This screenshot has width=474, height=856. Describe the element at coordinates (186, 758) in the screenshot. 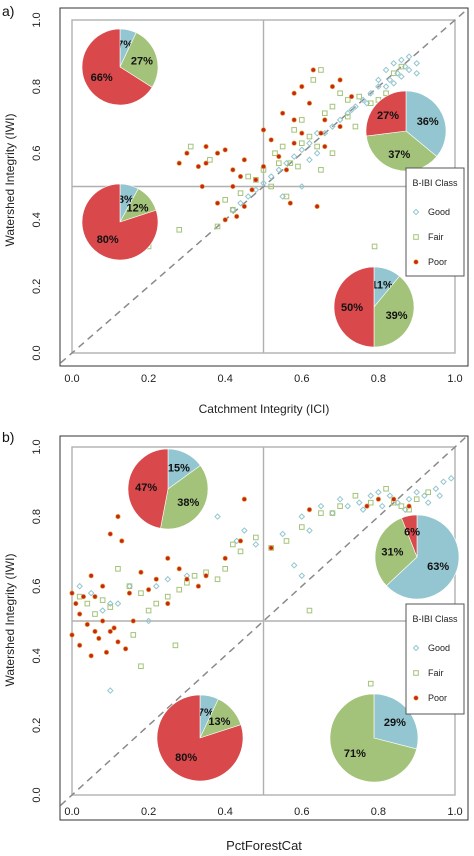

I see `panel-b-pie-label-poor: 80%` at that location.